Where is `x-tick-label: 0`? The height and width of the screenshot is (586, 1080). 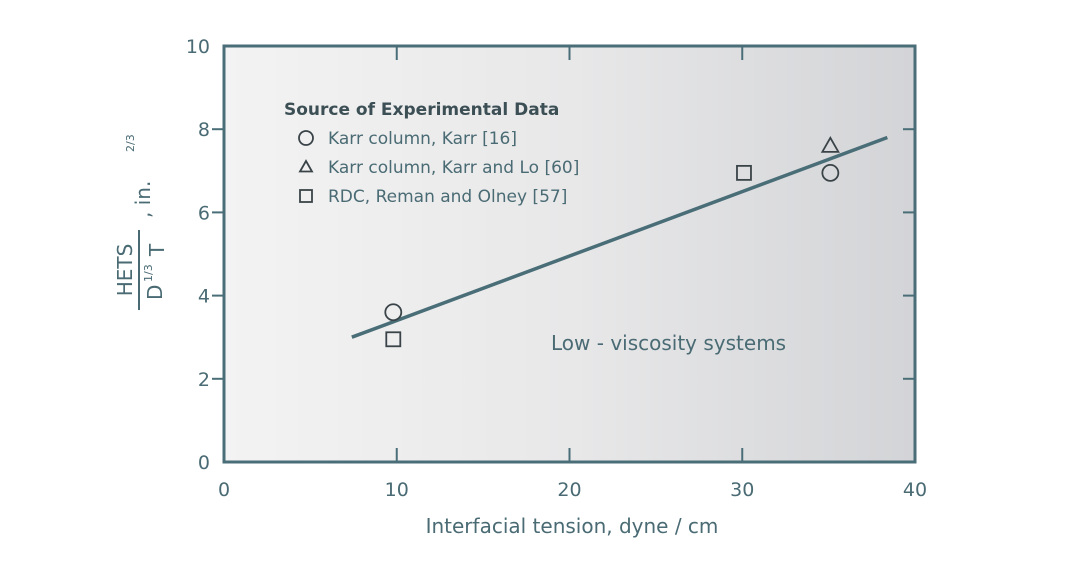
x-tick-label: 0 is located at coordinates (224, 490).